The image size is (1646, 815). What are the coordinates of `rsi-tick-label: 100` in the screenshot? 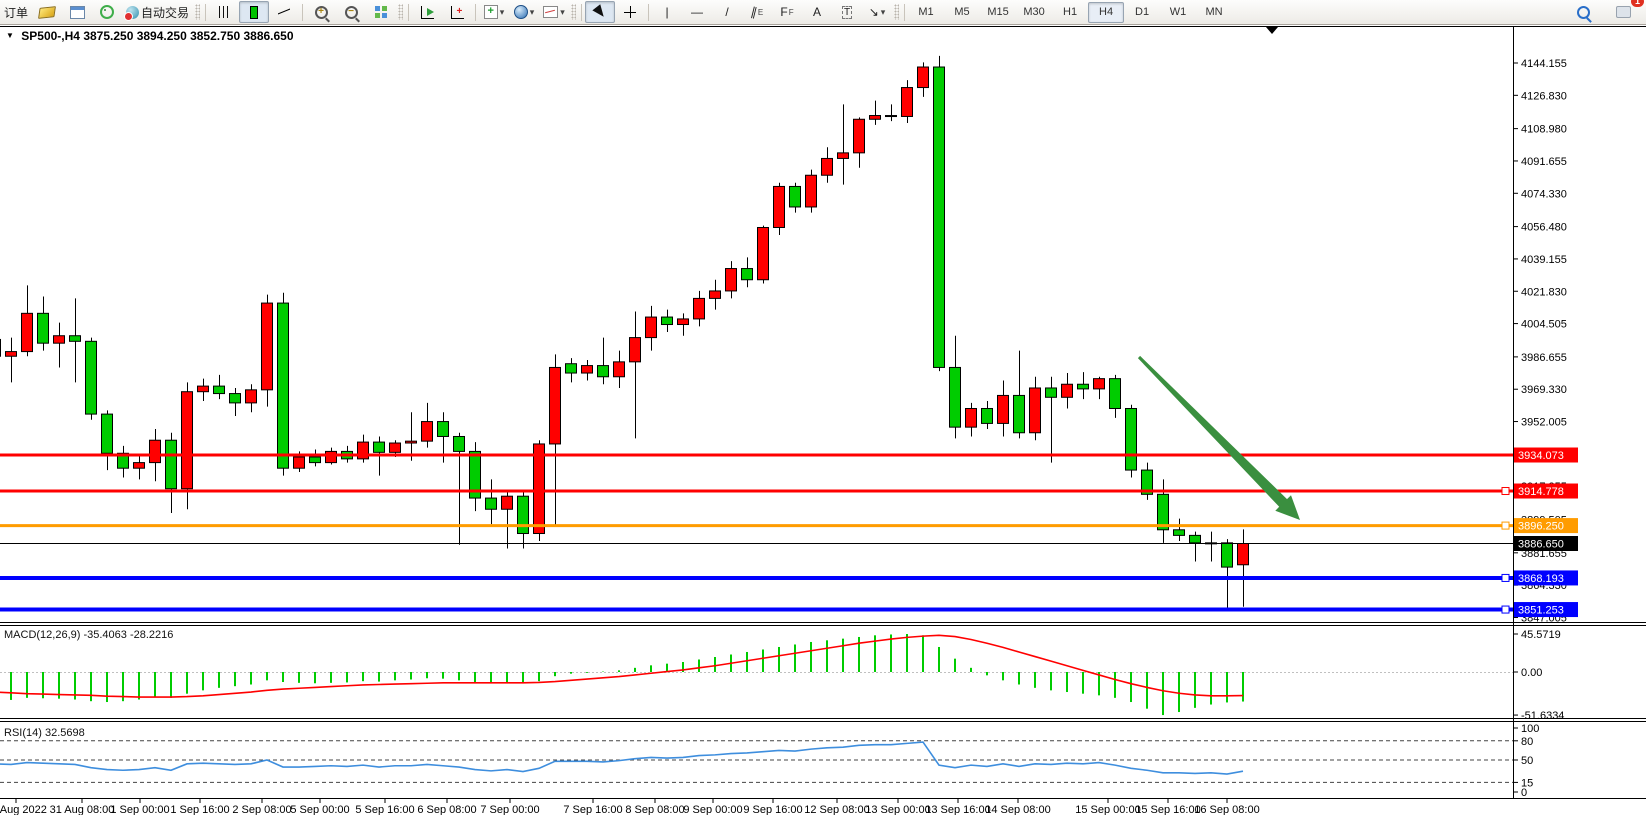 It's located at (1530, 729).